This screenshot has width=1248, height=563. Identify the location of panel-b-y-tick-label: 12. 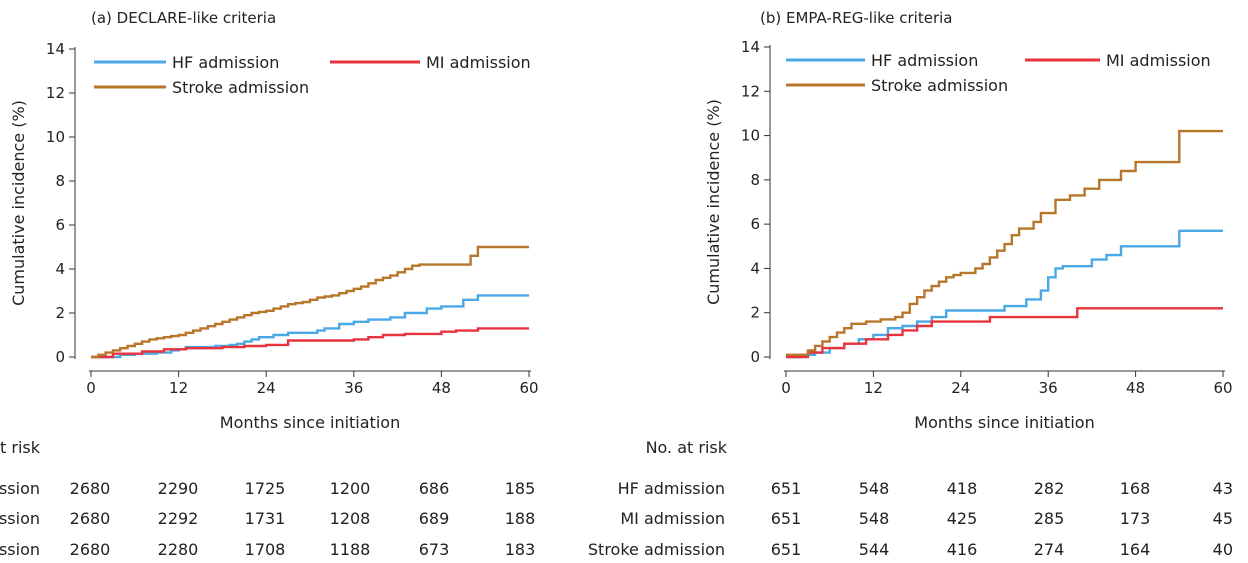
(750, 91).